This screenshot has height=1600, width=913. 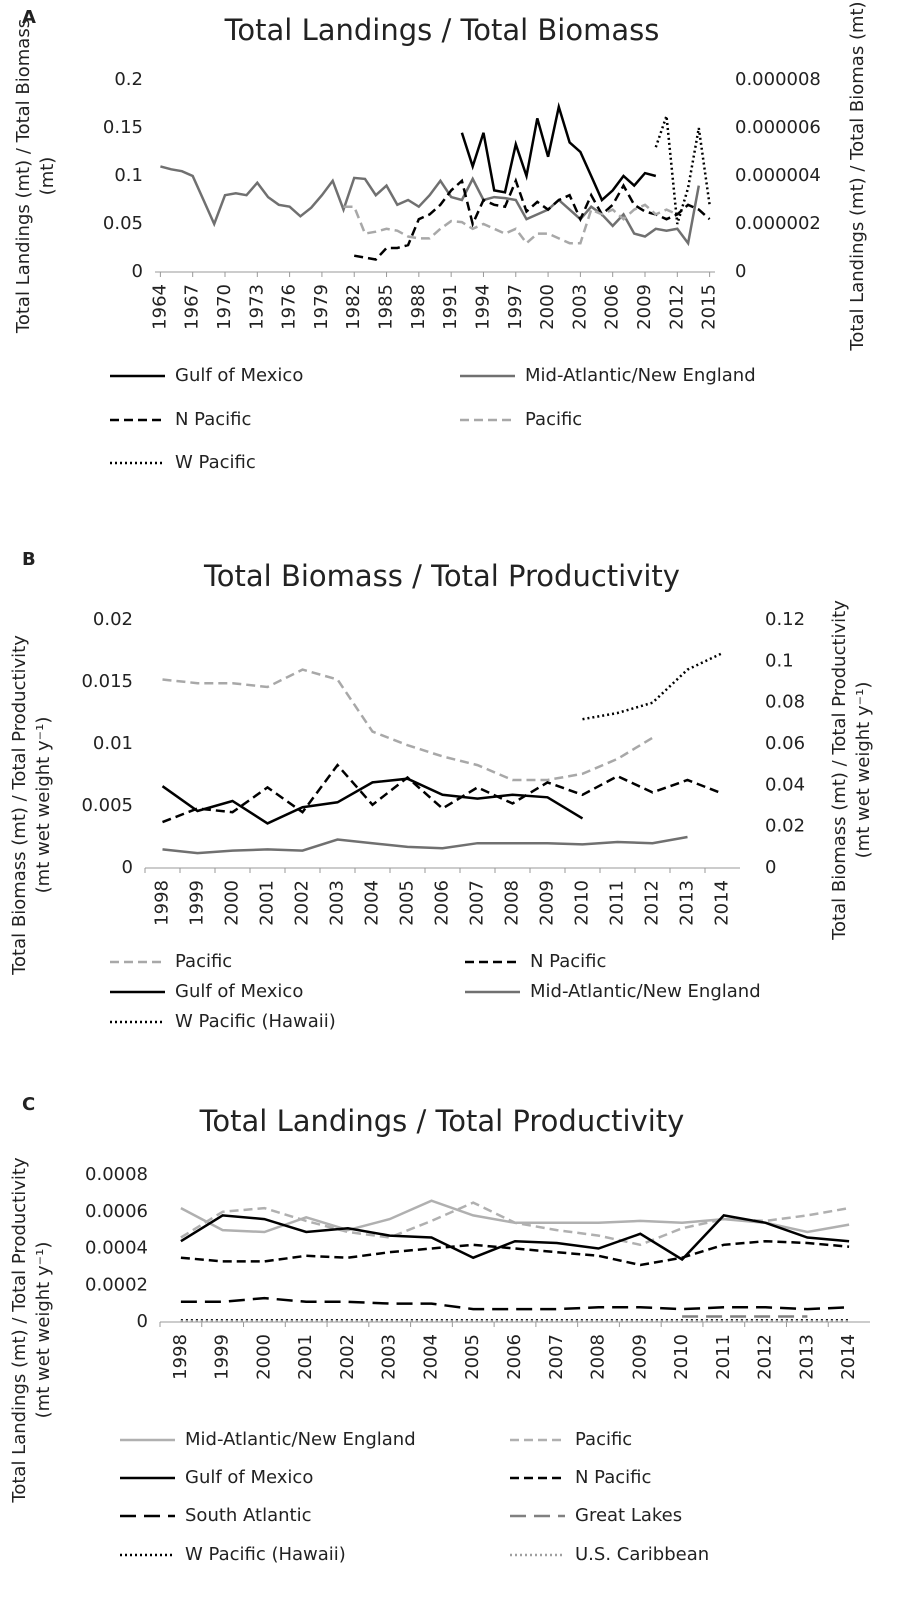 I want to click on y2-tick-label: 0.08, so click(x=785, y=702).